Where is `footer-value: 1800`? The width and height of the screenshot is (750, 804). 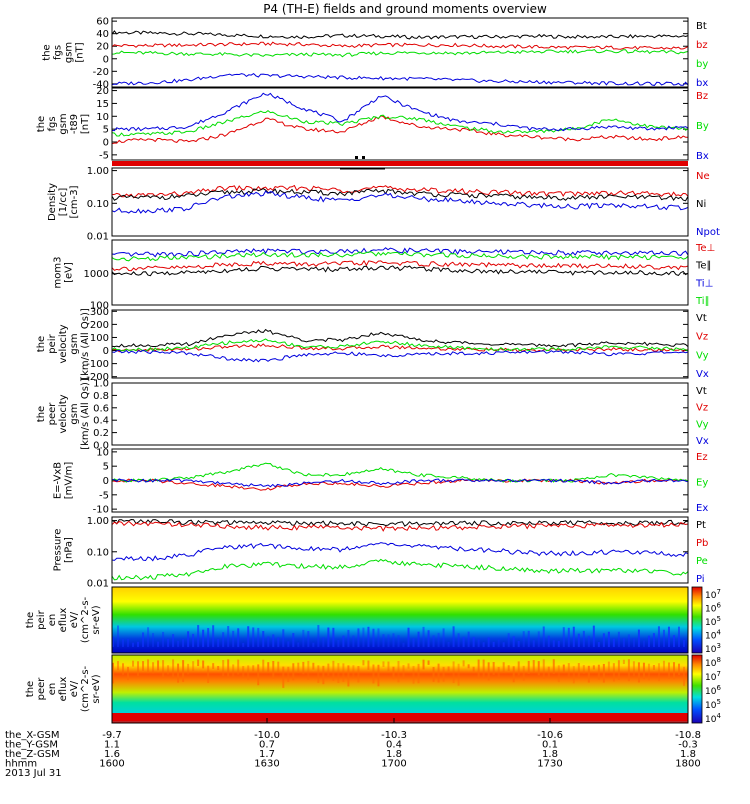
footer-value: 1800 is located at coordinates (687, 764).